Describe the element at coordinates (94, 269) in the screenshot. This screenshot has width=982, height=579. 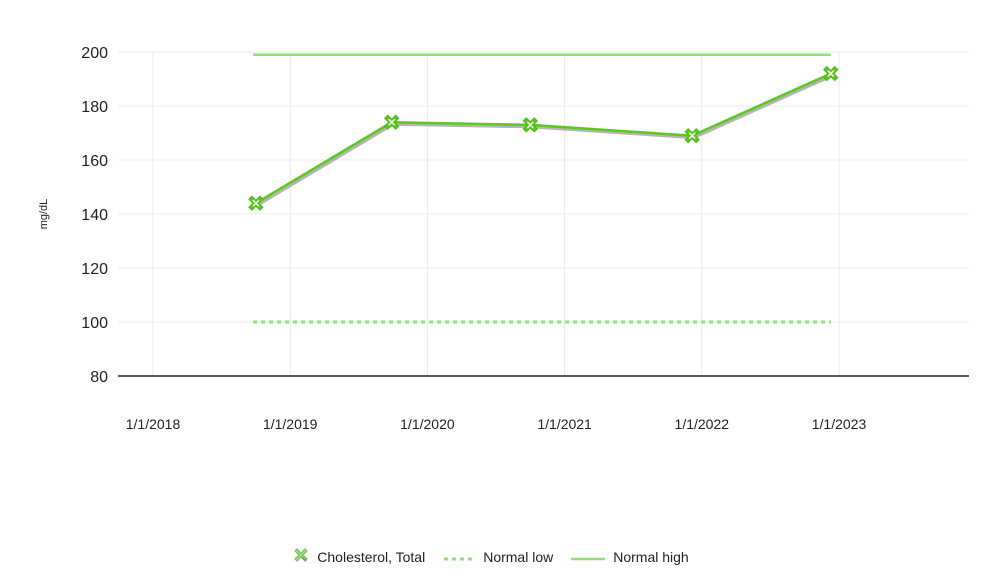
I see `y-tick-label: 120` at that location.